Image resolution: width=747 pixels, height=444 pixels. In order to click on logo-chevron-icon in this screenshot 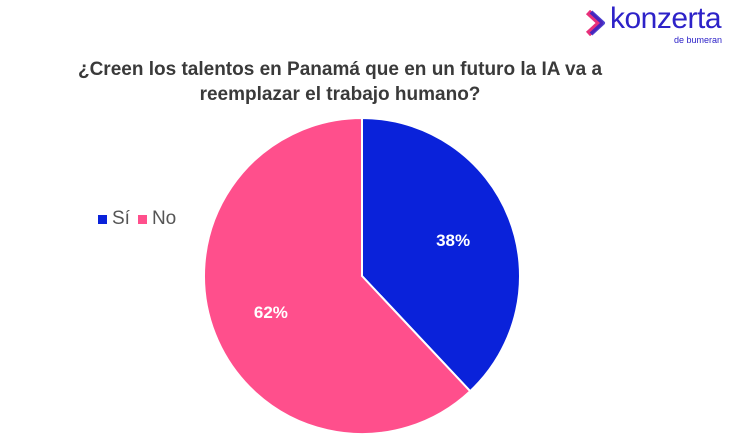, I will do `click(595, 23)`.